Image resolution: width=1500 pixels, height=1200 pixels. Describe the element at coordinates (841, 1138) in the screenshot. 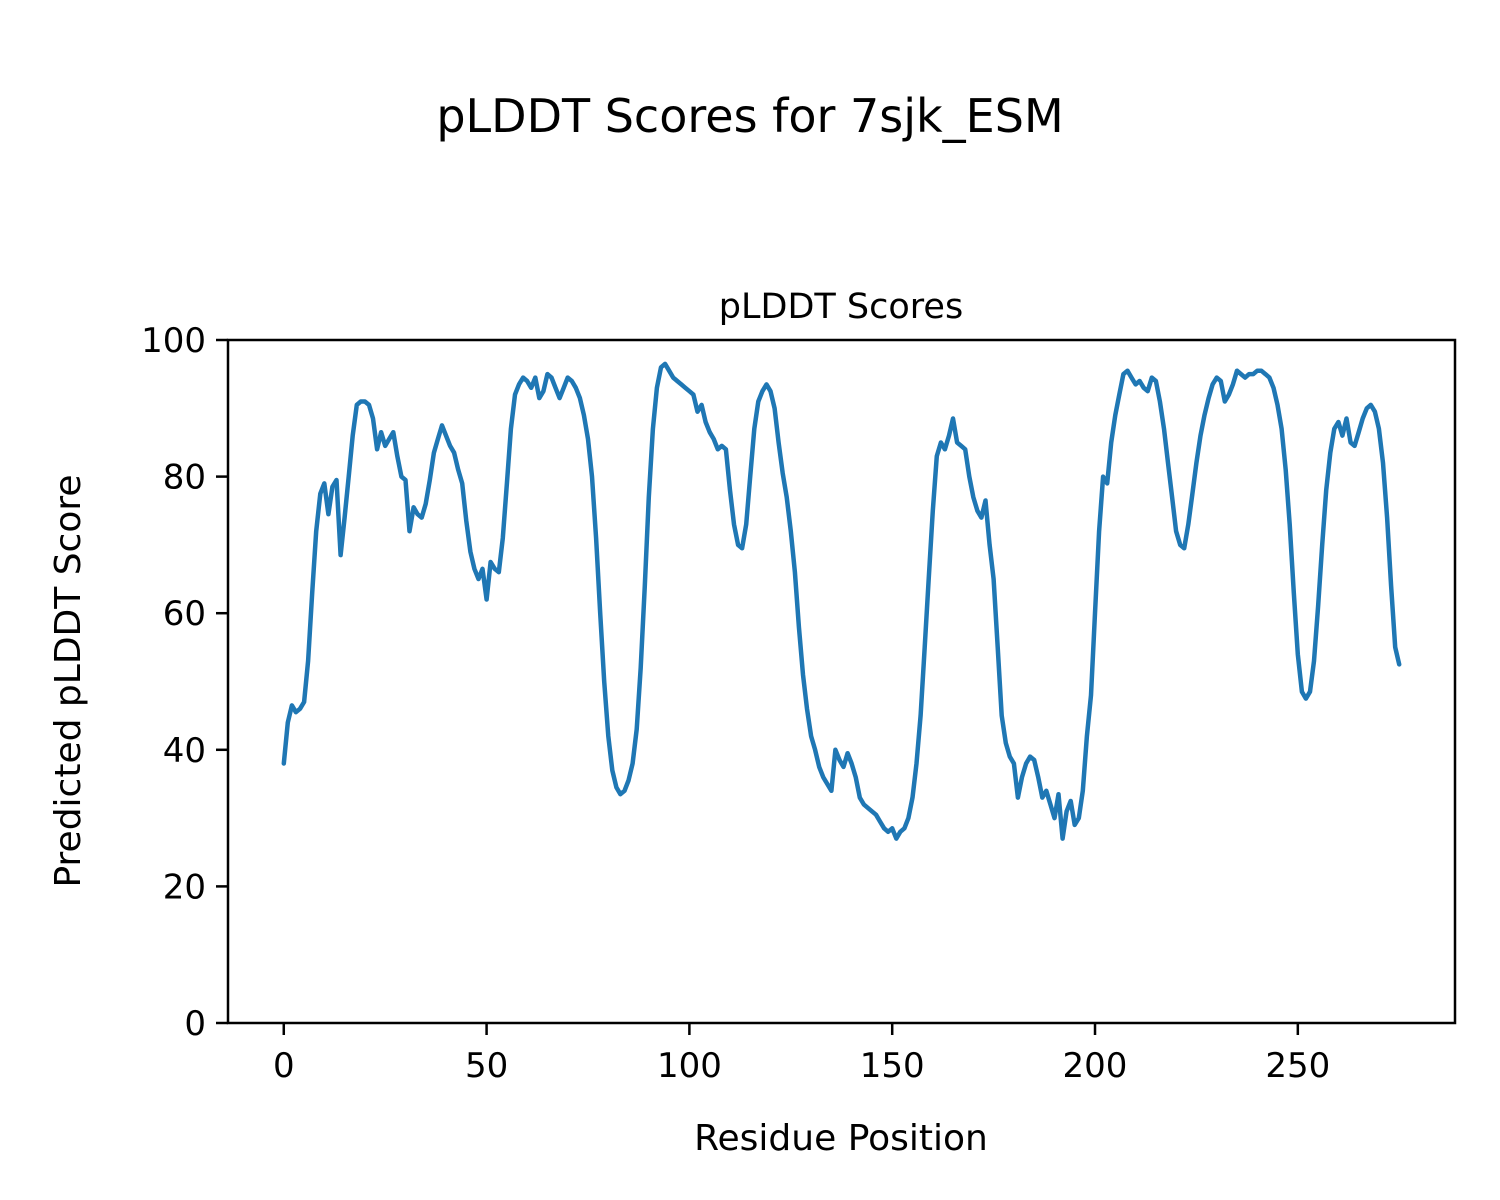

I see `x-axis-label: Residue Position` at that location.